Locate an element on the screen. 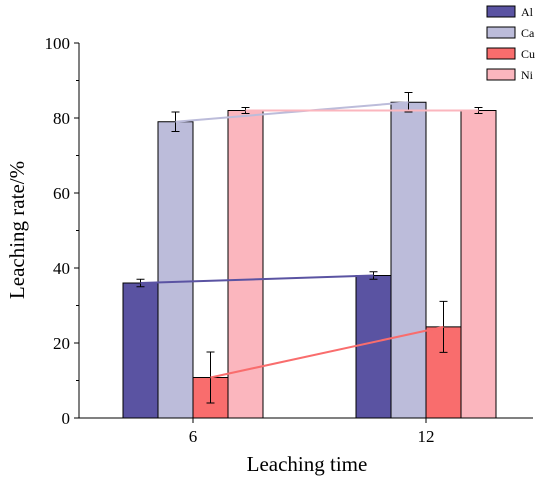 The image size is (550, 482). legend-item-ca: Ca is located at coordinates (510, 33).